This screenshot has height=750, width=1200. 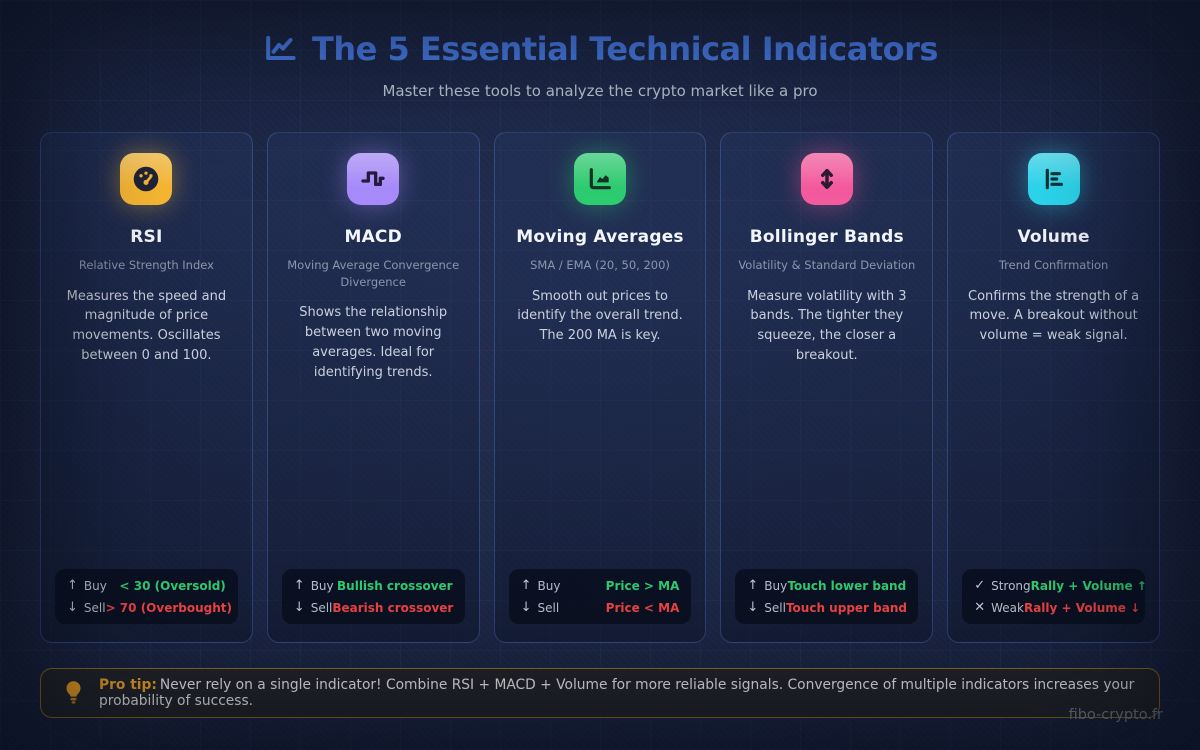 I want to click on card-title: RSI, so click(x=146, y=237).